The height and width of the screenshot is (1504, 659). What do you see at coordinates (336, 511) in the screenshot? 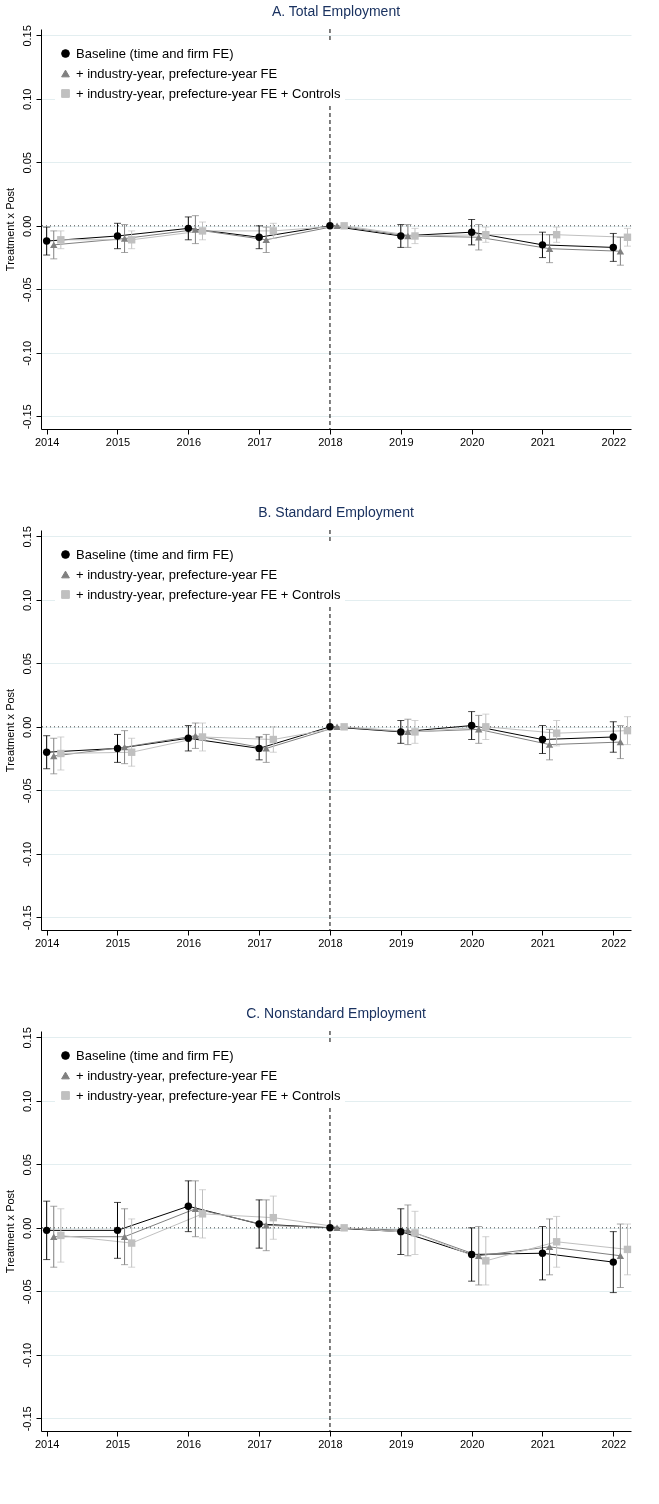
I see `chart-title: B. Standard Employment` at bounding box center [336, 511].